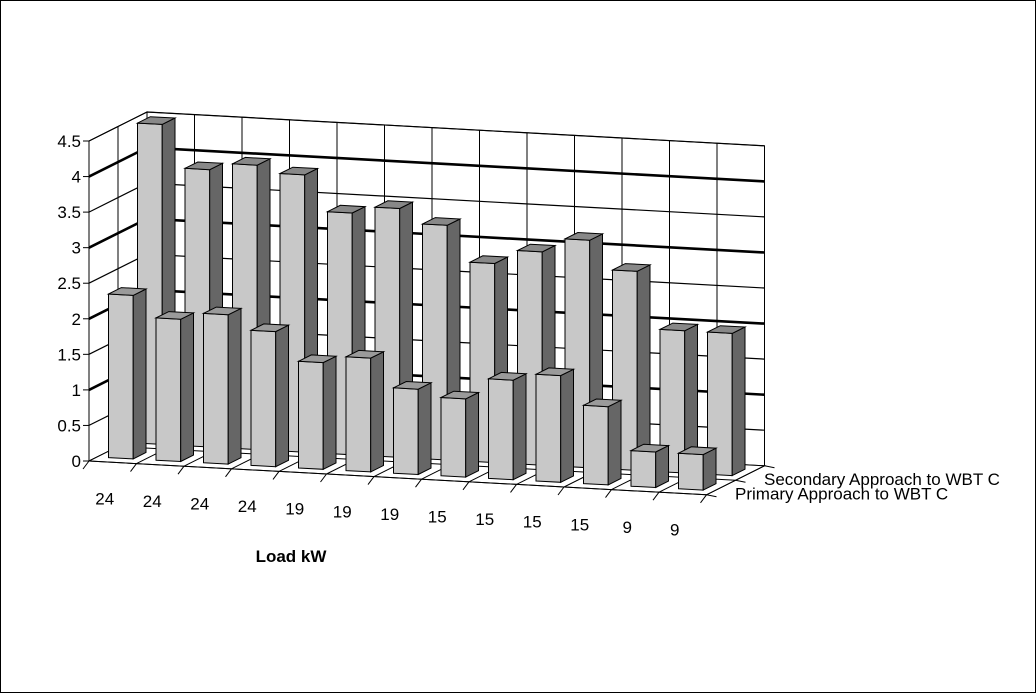 The width and height of the screenshot is (1036, 693). What do you see at coordinates (394, 500) in the screenshot?
I see `x-axis-ticks: 24 24 24 24 19 19 19 15 15 15 15 9 9` at bounding box center [394, 500].